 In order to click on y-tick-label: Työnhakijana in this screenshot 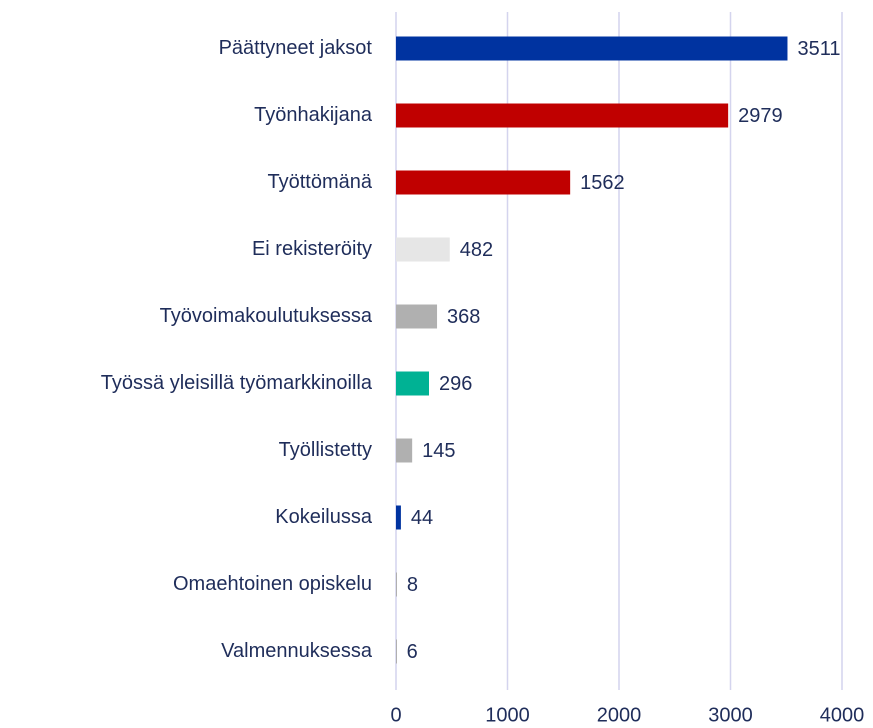, I will do `click(313, 115)`.